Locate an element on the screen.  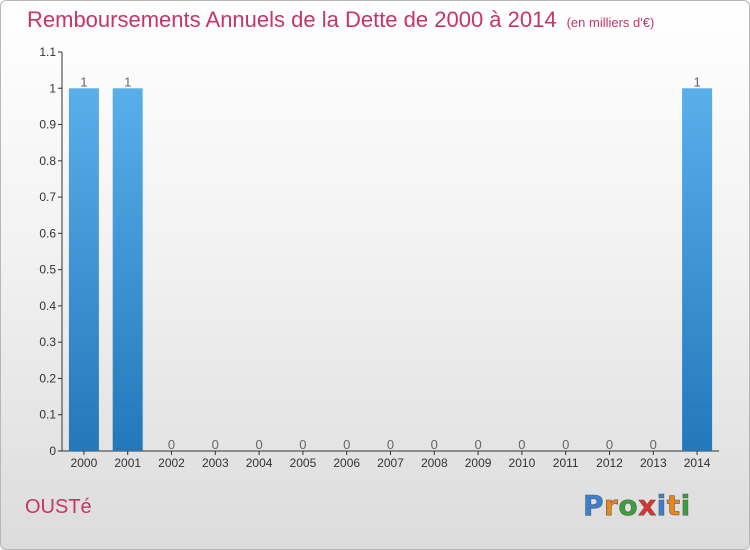
y-tick-label: 1 is located at coordinates (52, 88).